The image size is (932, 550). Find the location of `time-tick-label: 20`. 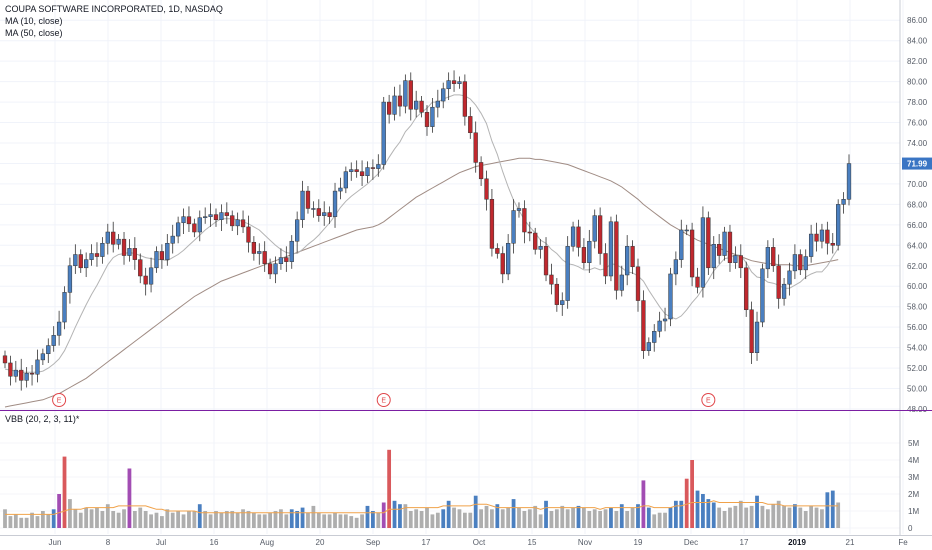

time-tick-label: 20 is located at coordinates (320, 542).